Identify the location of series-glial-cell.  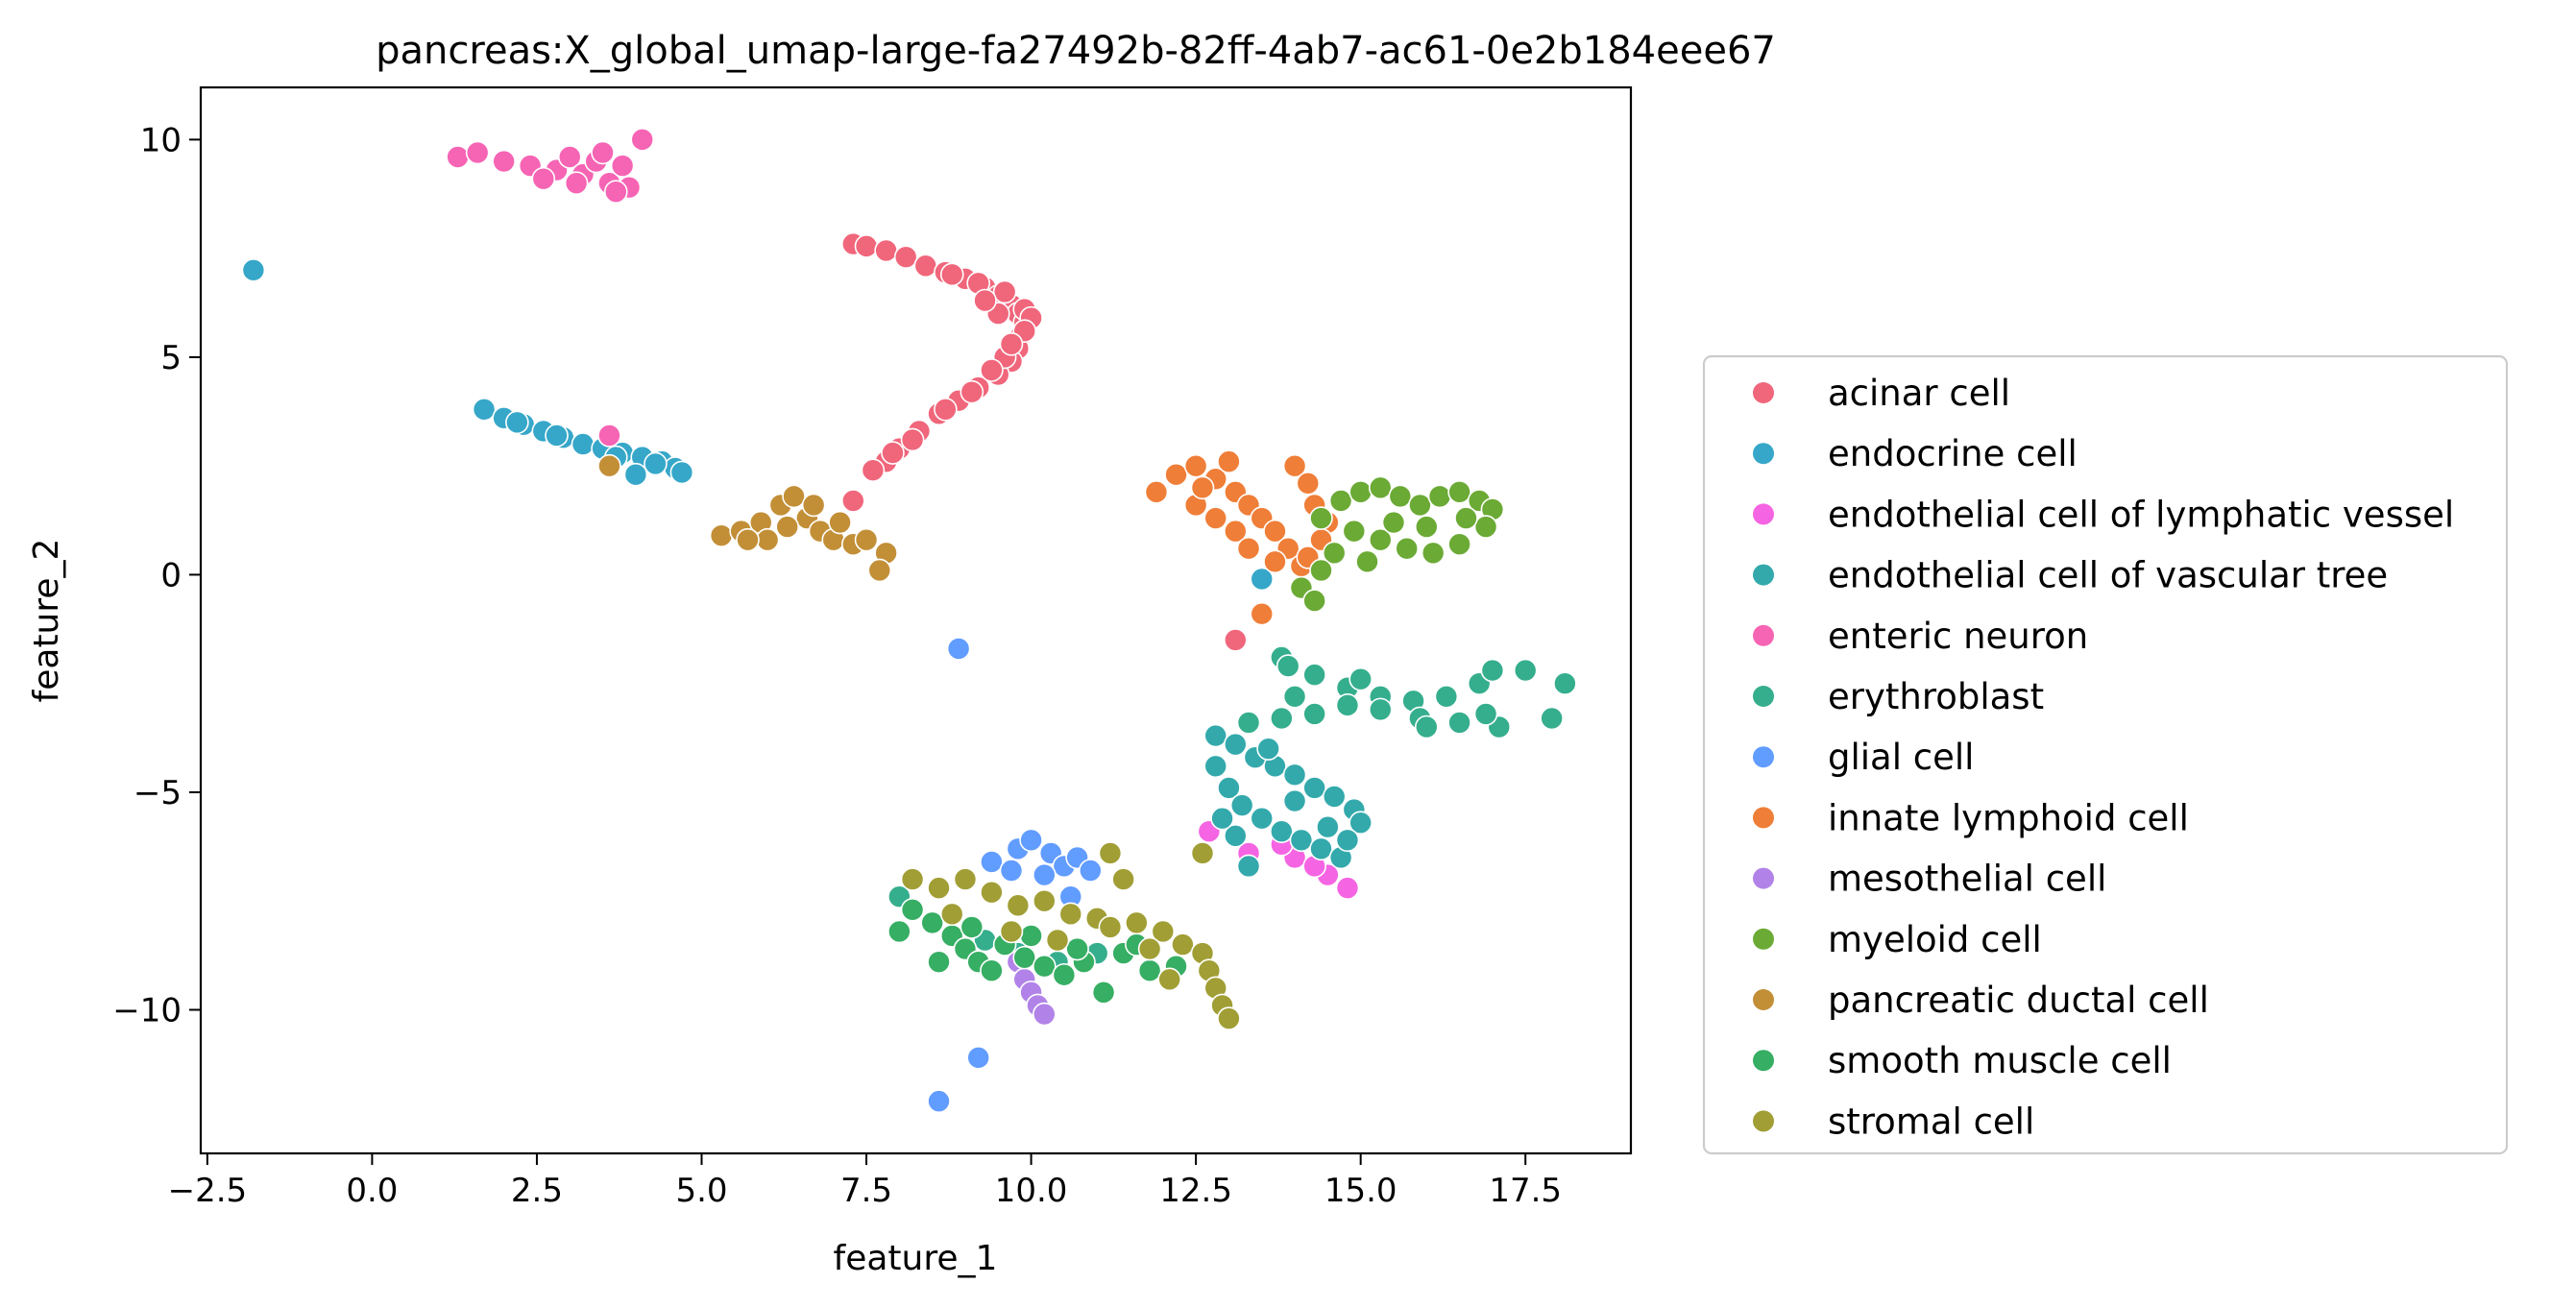
(1015, 875).